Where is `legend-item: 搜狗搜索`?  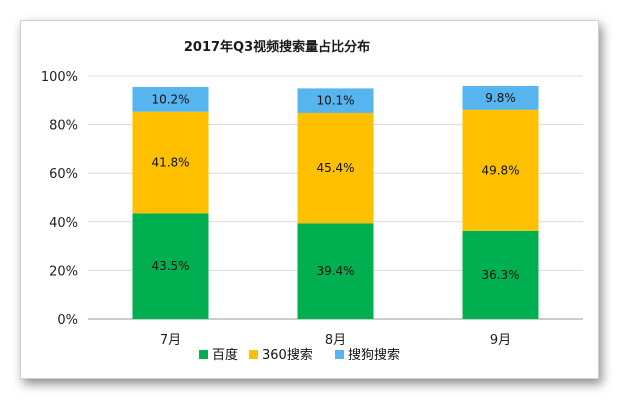 legend-item: 搜狗搜索 is located at coordinates (367, 355).